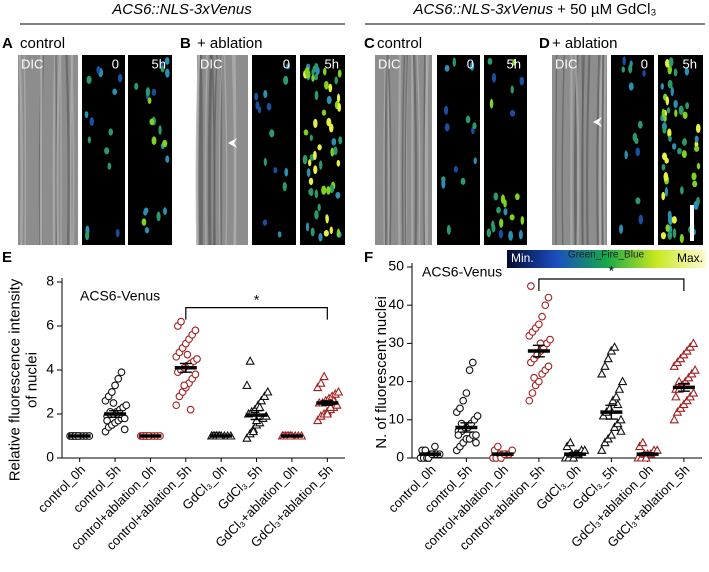 This screenshot has height=572, width=709. What do you see at coordinates (257, 299) in the screenshot?
I see `significance-label: *` at bounding box center [257, 299].